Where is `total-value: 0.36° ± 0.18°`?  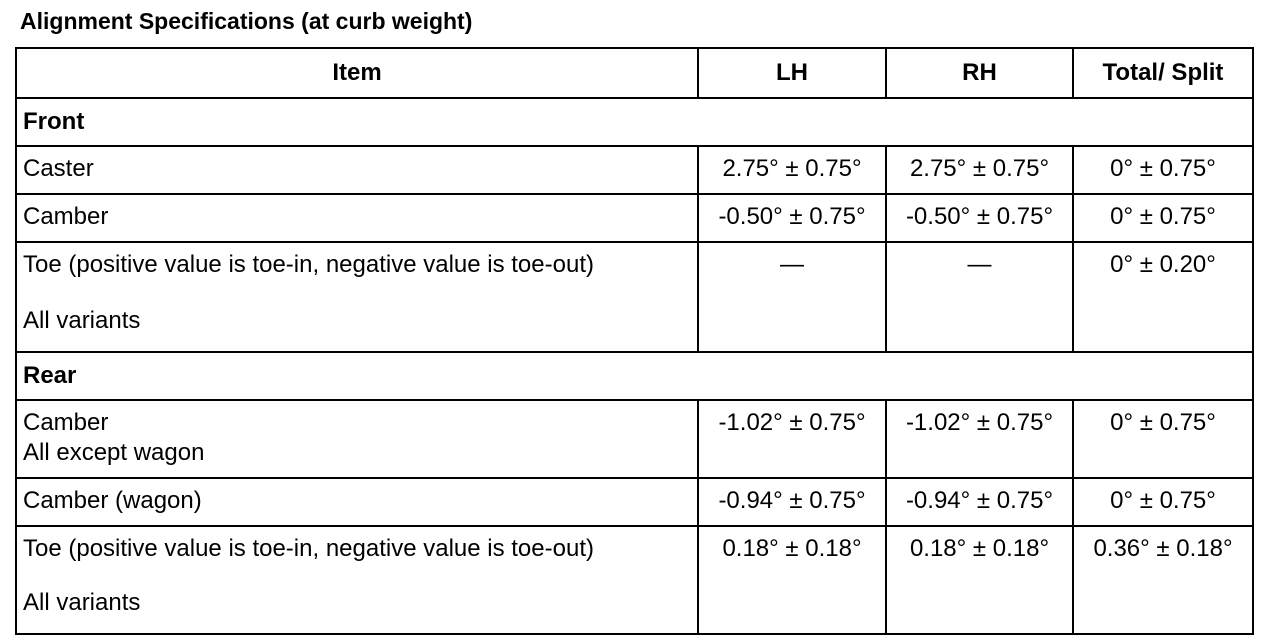 total-value: 0.36° ± 0.18° is located at coordinates (1163, 580).